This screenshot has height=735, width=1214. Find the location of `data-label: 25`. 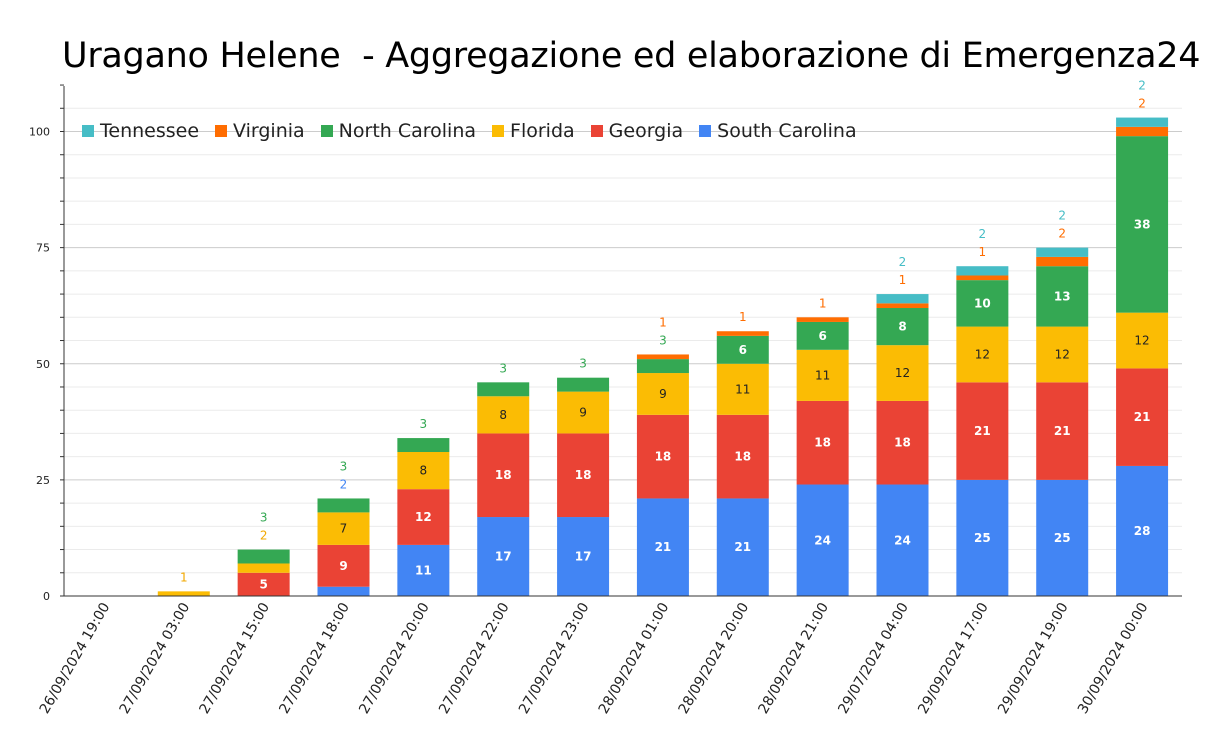

data-label: 25 is located at coordinates (982, 538).